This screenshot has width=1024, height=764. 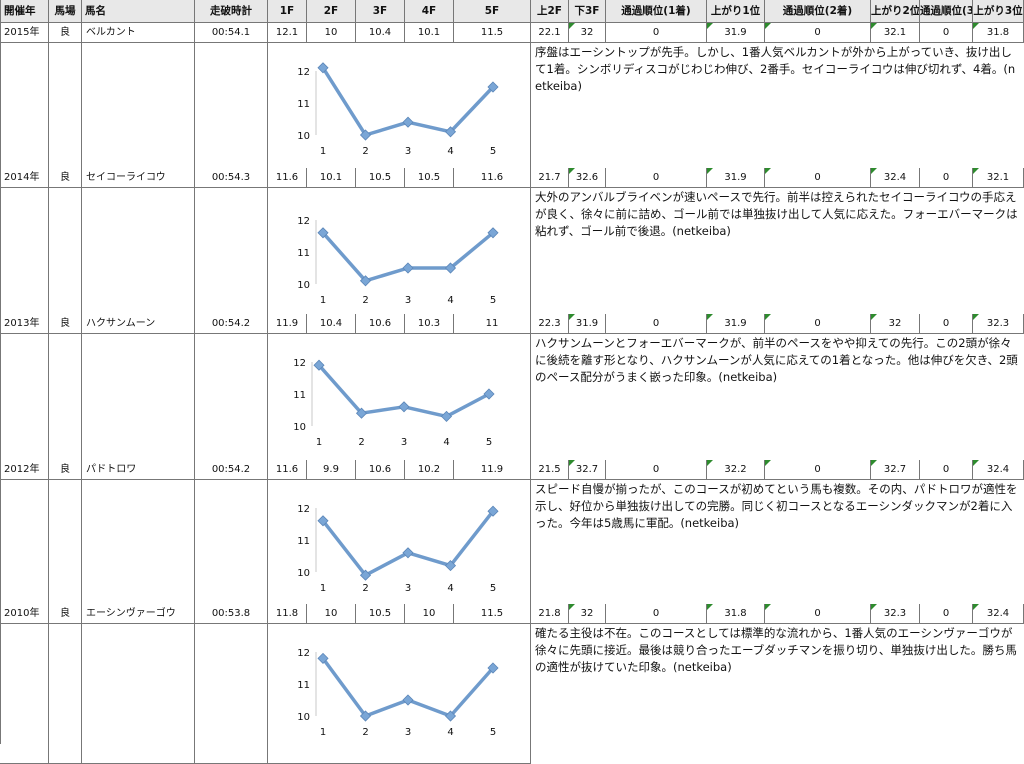 I want to click on column-header-horse-name: 馬名, so click(x=138, y=11).